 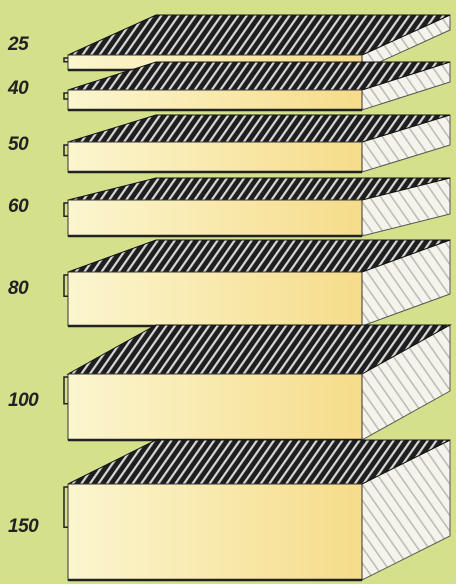 I want to click on thickness-label-50: 50, so click(x=18, y=144).